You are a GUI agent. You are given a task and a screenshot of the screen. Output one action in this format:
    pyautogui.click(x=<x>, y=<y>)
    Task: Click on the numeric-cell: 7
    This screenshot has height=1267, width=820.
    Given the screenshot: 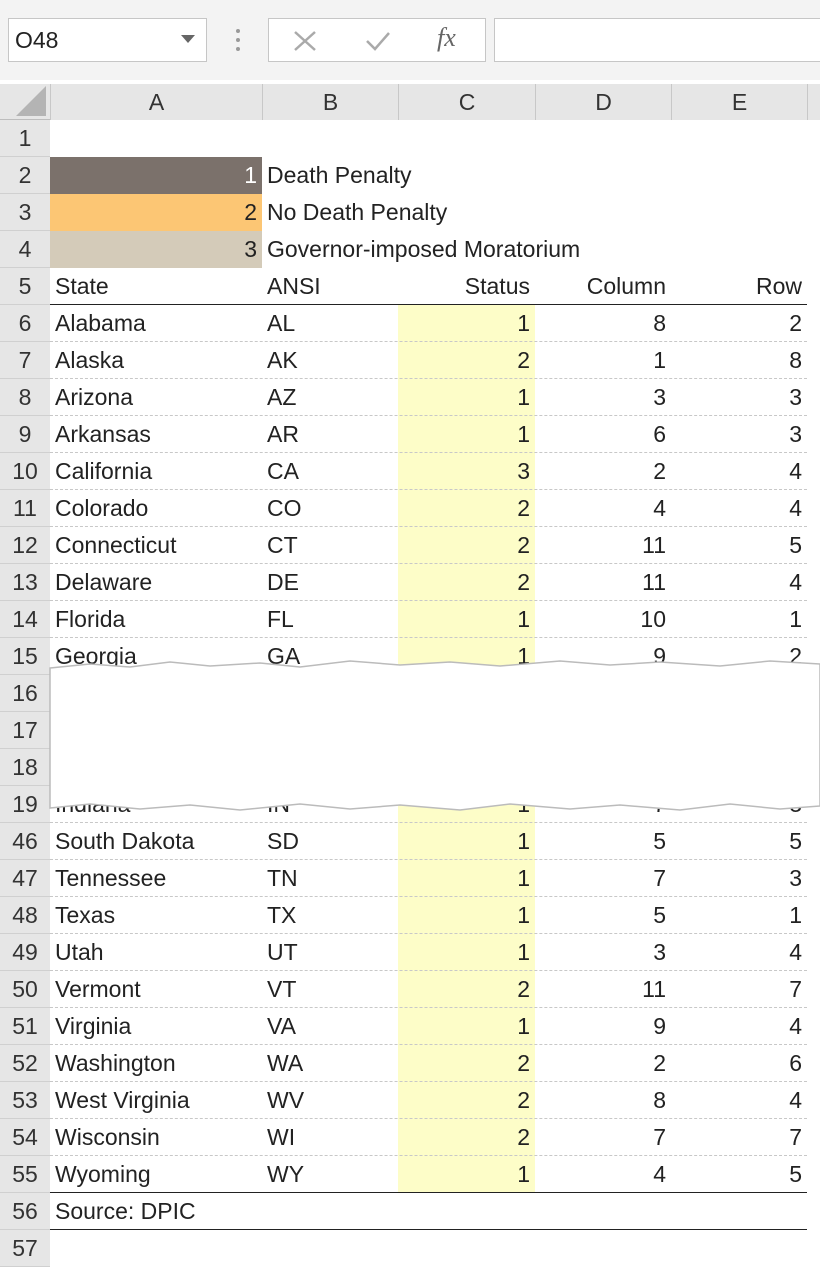 What is the action you would take?
    pyautogui.click(x=795, y=1137)
    